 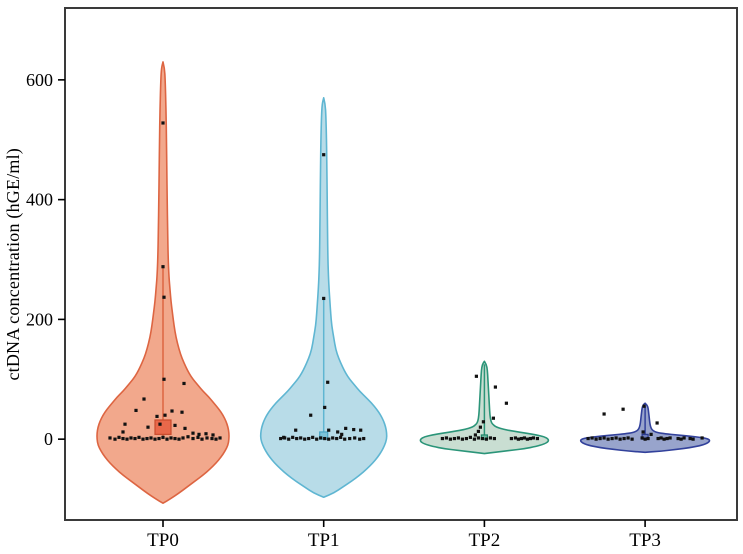 What do you see at coordinates (163, 540) in the screenshot?
I see `x-tick-label-tp0: TP0` at bounding box center [163, 540].